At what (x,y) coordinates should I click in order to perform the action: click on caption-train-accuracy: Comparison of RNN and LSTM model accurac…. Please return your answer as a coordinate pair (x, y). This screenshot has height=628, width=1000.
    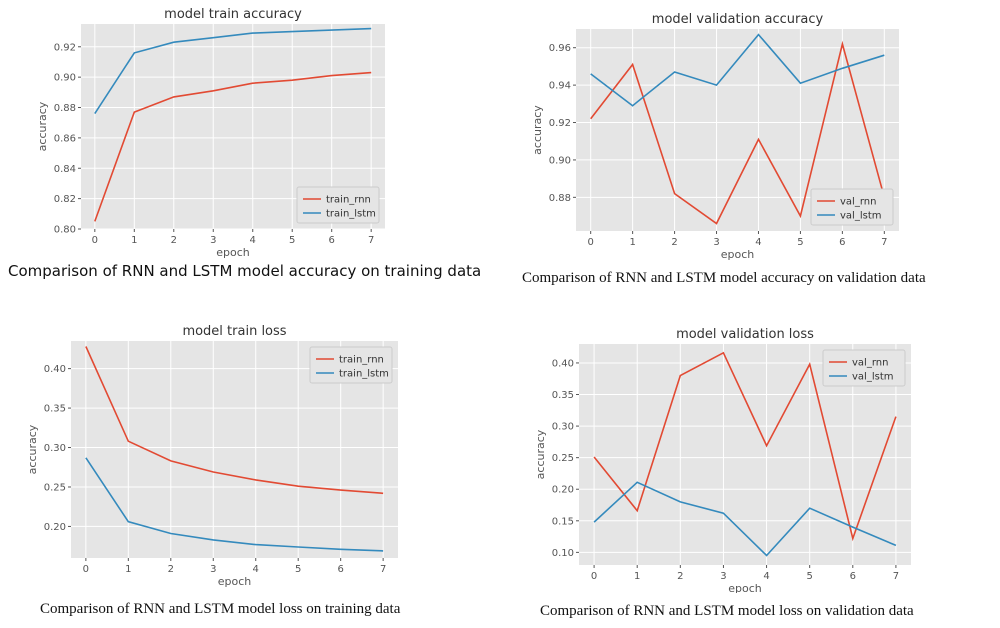
    Looking at the image, I should click on (245, 271).